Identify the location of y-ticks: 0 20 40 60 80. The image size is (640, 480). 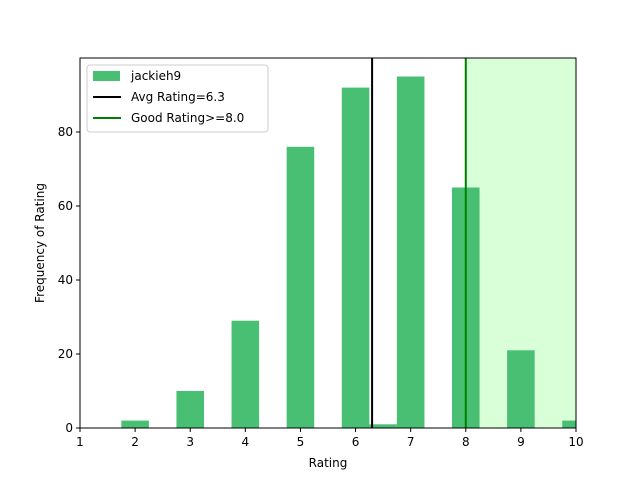
(69, 280).